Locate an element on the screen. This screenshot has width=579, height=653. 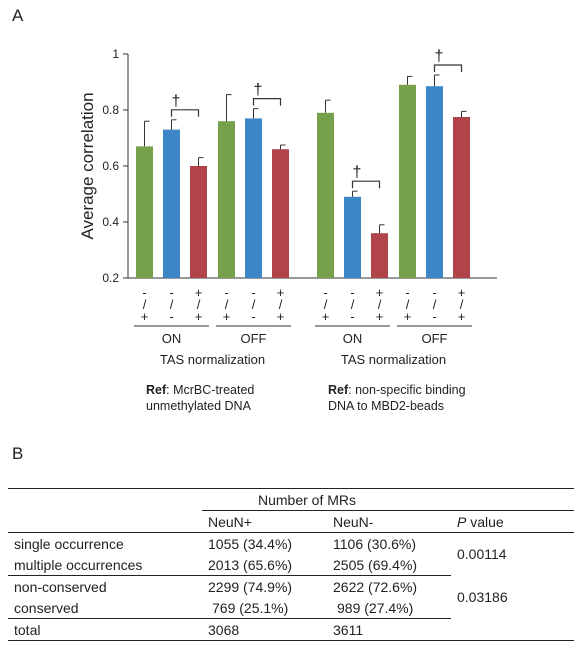
header-group-text: Number of MRs is located at coordinates (307, 499).